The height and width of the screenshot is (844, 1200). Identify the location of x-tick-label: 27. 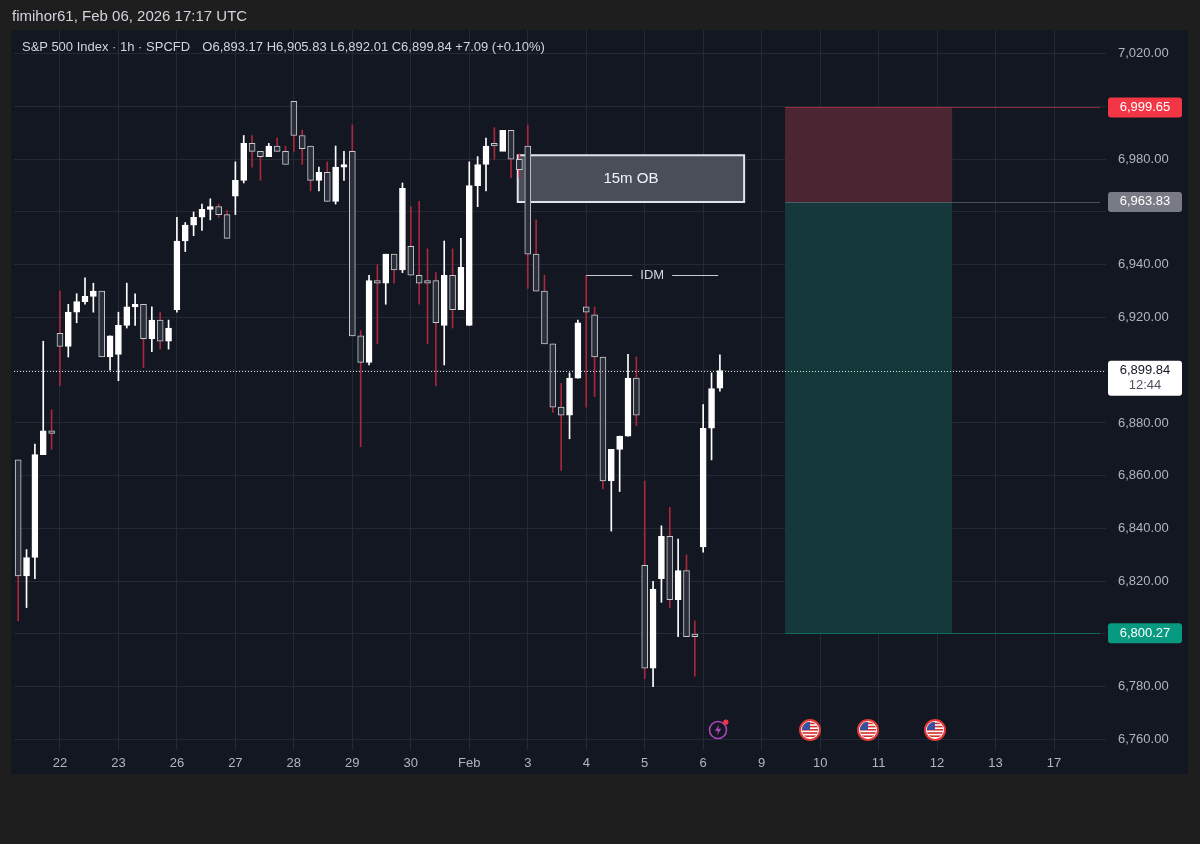
(235, 763).